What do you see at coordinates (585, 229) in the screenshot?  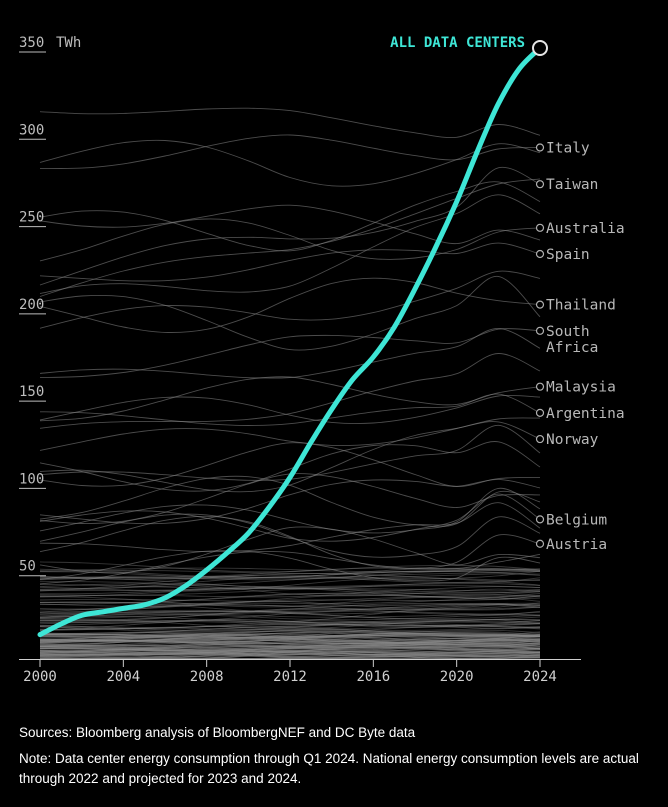 I see `country-label: Australia` at bounding box center [585, 229].